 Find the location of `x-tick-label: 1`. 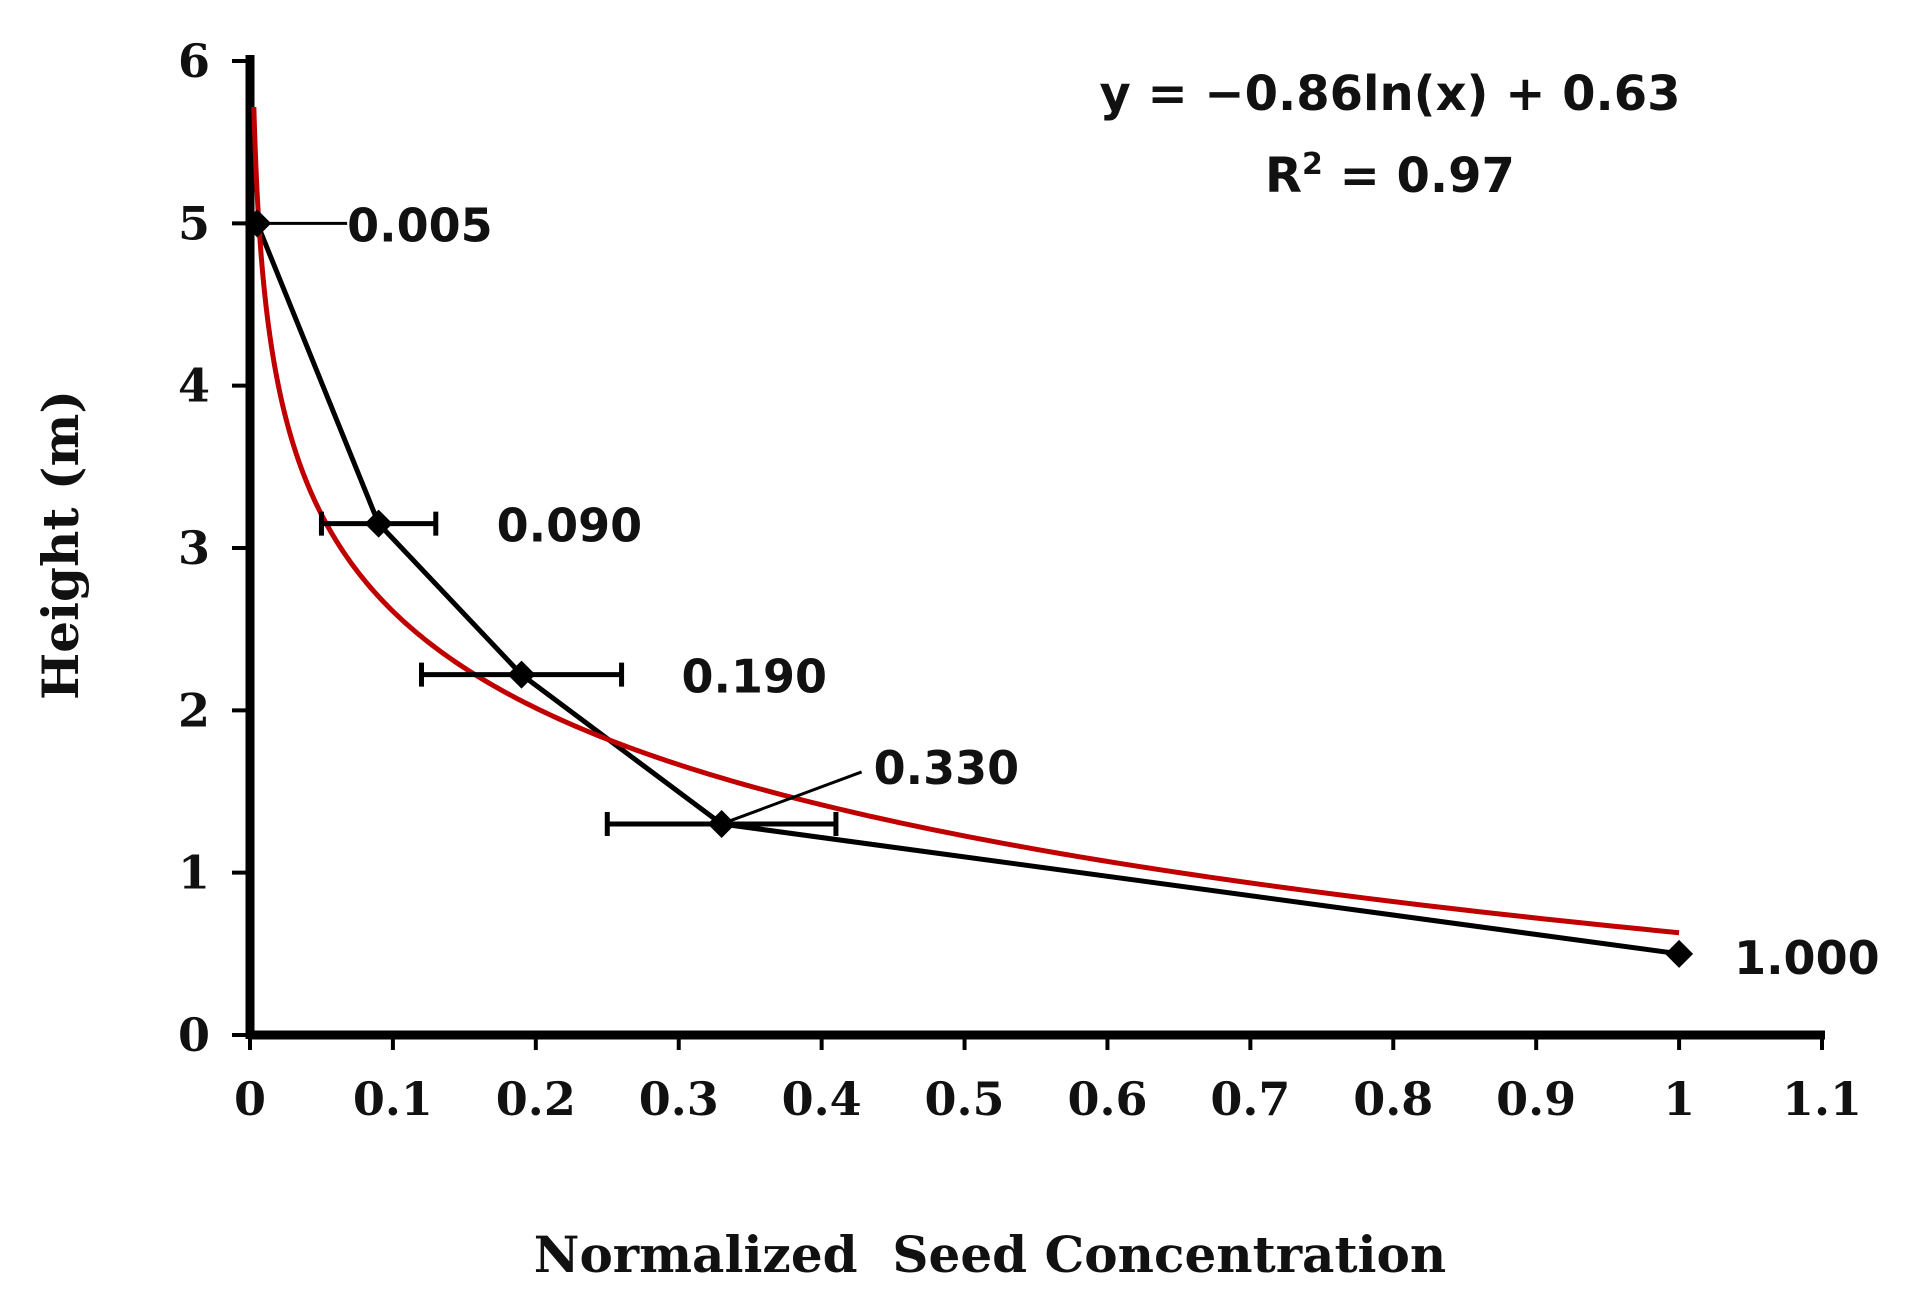

x-tick-label: 1 is located at coordinates (1679, 1099).